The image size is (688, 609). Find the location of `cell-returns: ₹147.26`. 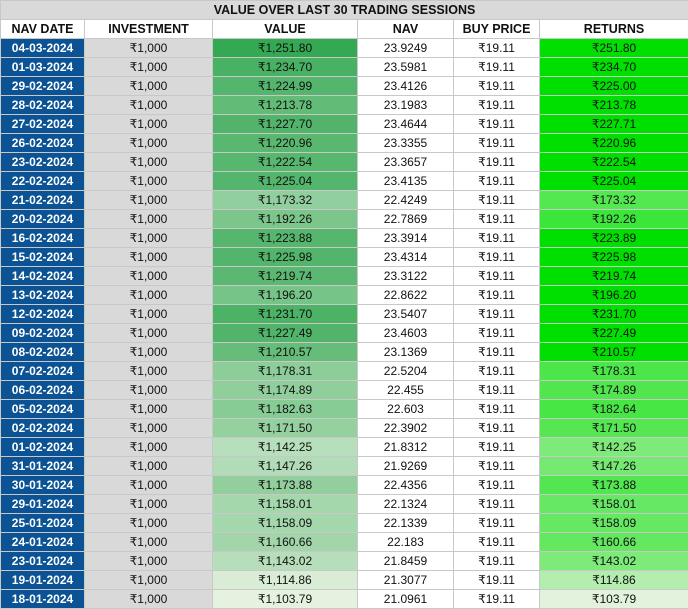

cell-returns: ₹147.26 is located at coordinates (614, 466).